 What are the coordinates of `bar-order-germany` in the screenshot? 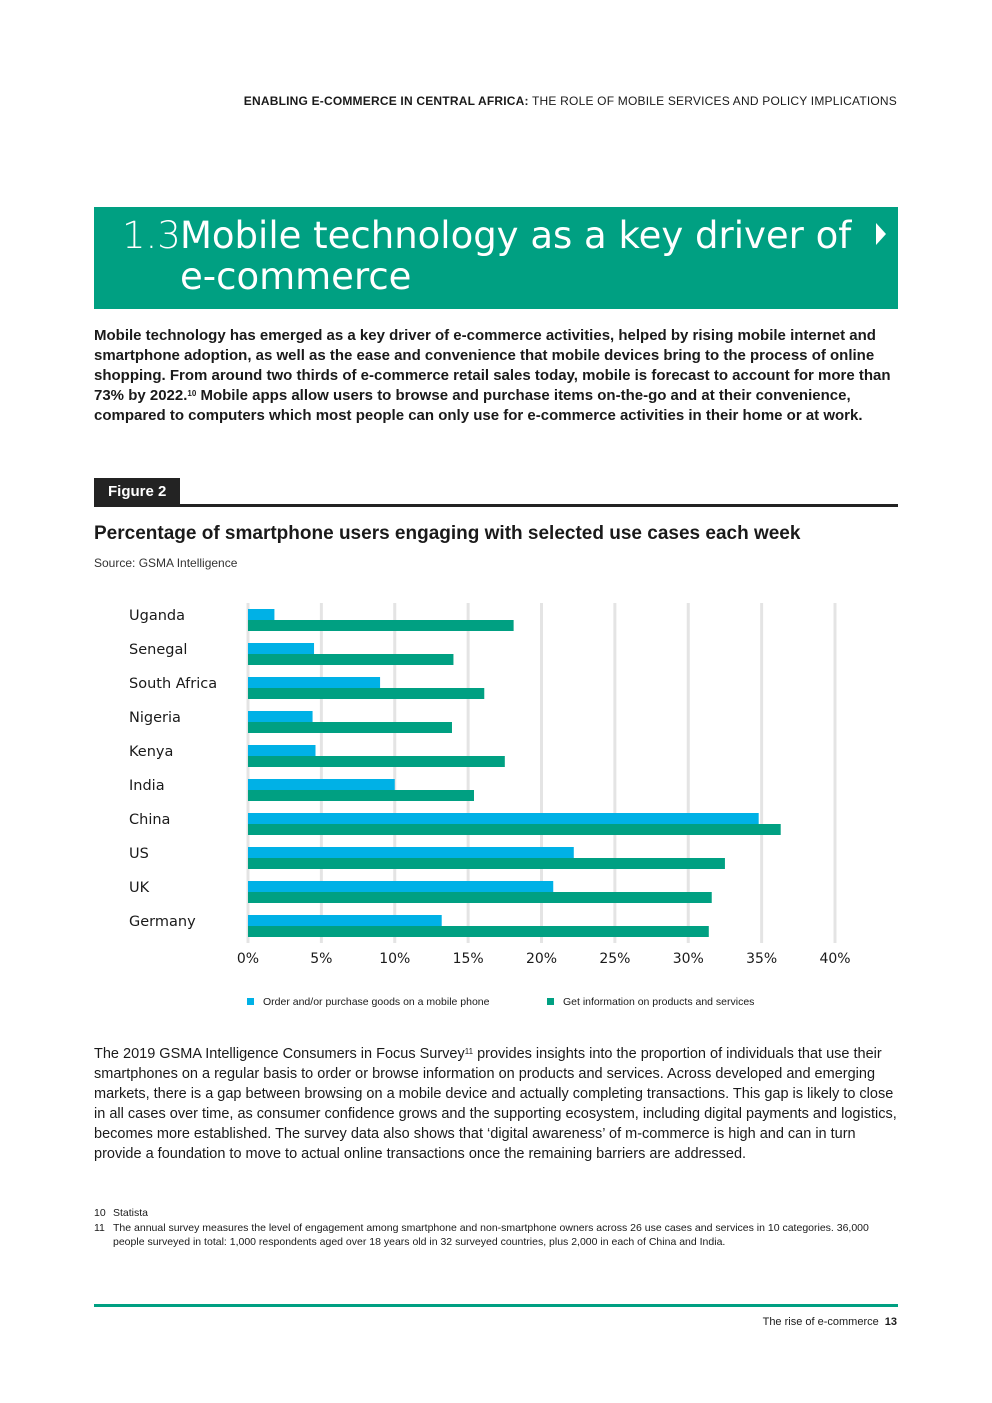 It's located at (345, 920).